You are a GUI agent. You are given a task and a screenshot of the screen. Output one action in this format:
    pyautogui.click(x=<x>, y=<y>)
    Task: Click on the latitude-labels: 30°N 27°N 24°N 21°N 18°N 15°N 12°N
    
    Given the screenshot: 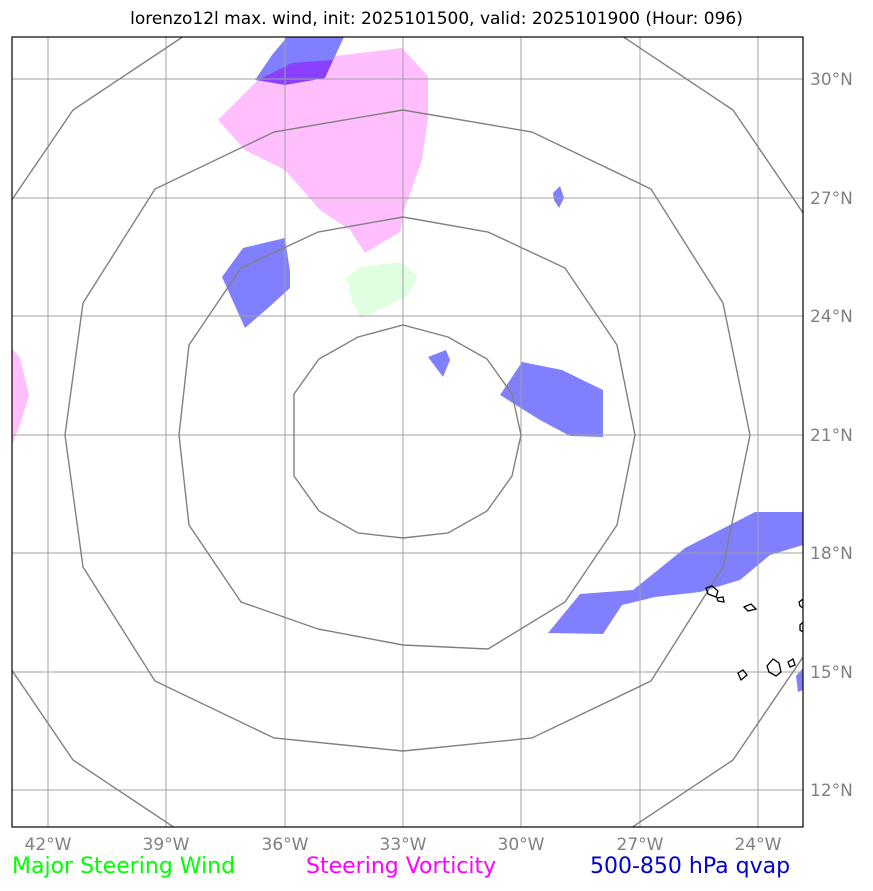 What is the action you would take?
    pyautogui.click(x=831, y=435)
    